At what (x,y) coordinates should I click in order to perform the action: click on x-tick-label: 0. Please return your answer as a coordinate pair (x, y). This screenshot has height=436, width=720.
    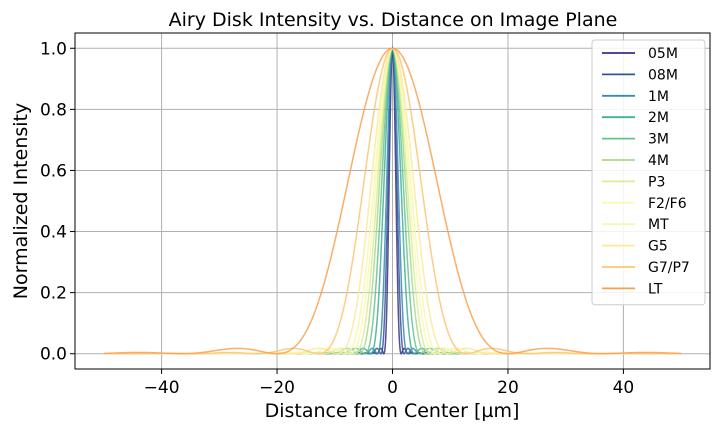
    Looking at the image, I should click on (392, 388).